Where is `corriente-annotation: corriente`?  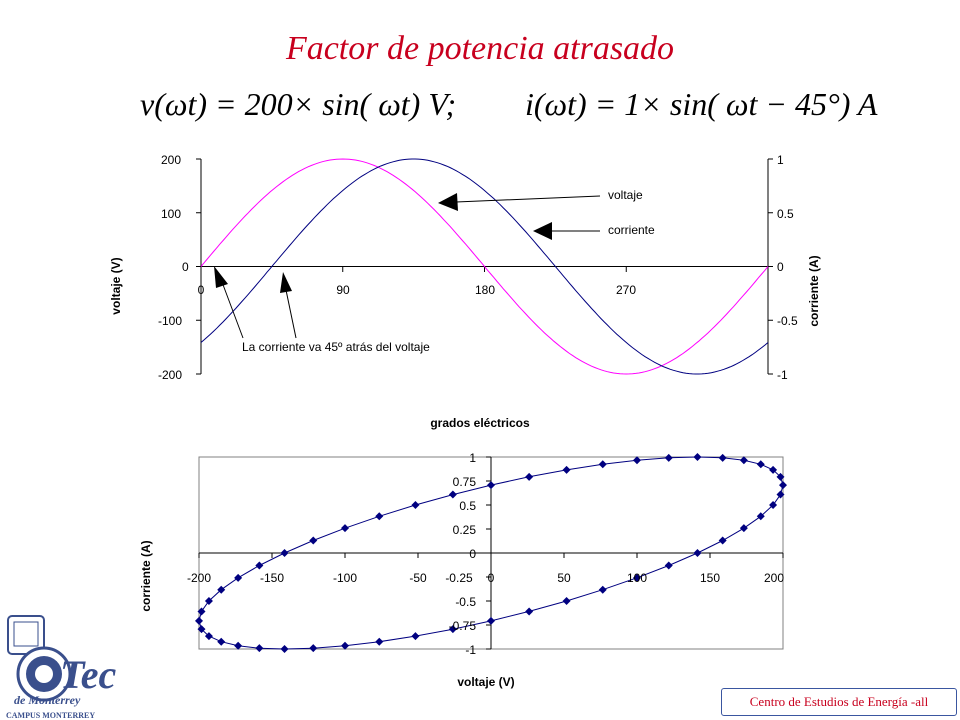 corriente-annotation: corriente is located at coordinates (631, 230).